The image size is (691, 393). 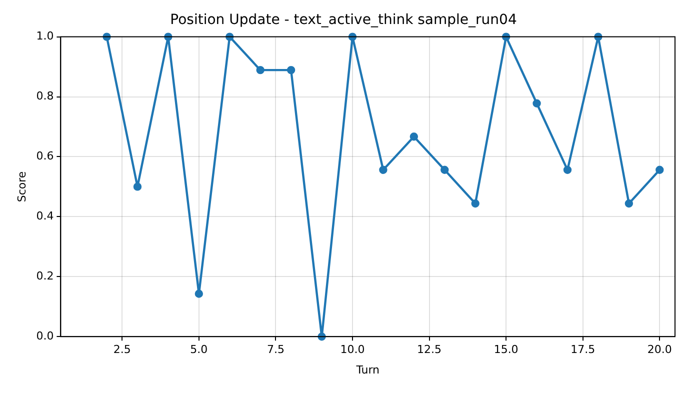 I want to click on x-tick-label: 5.0, so click(x=199, y=349).